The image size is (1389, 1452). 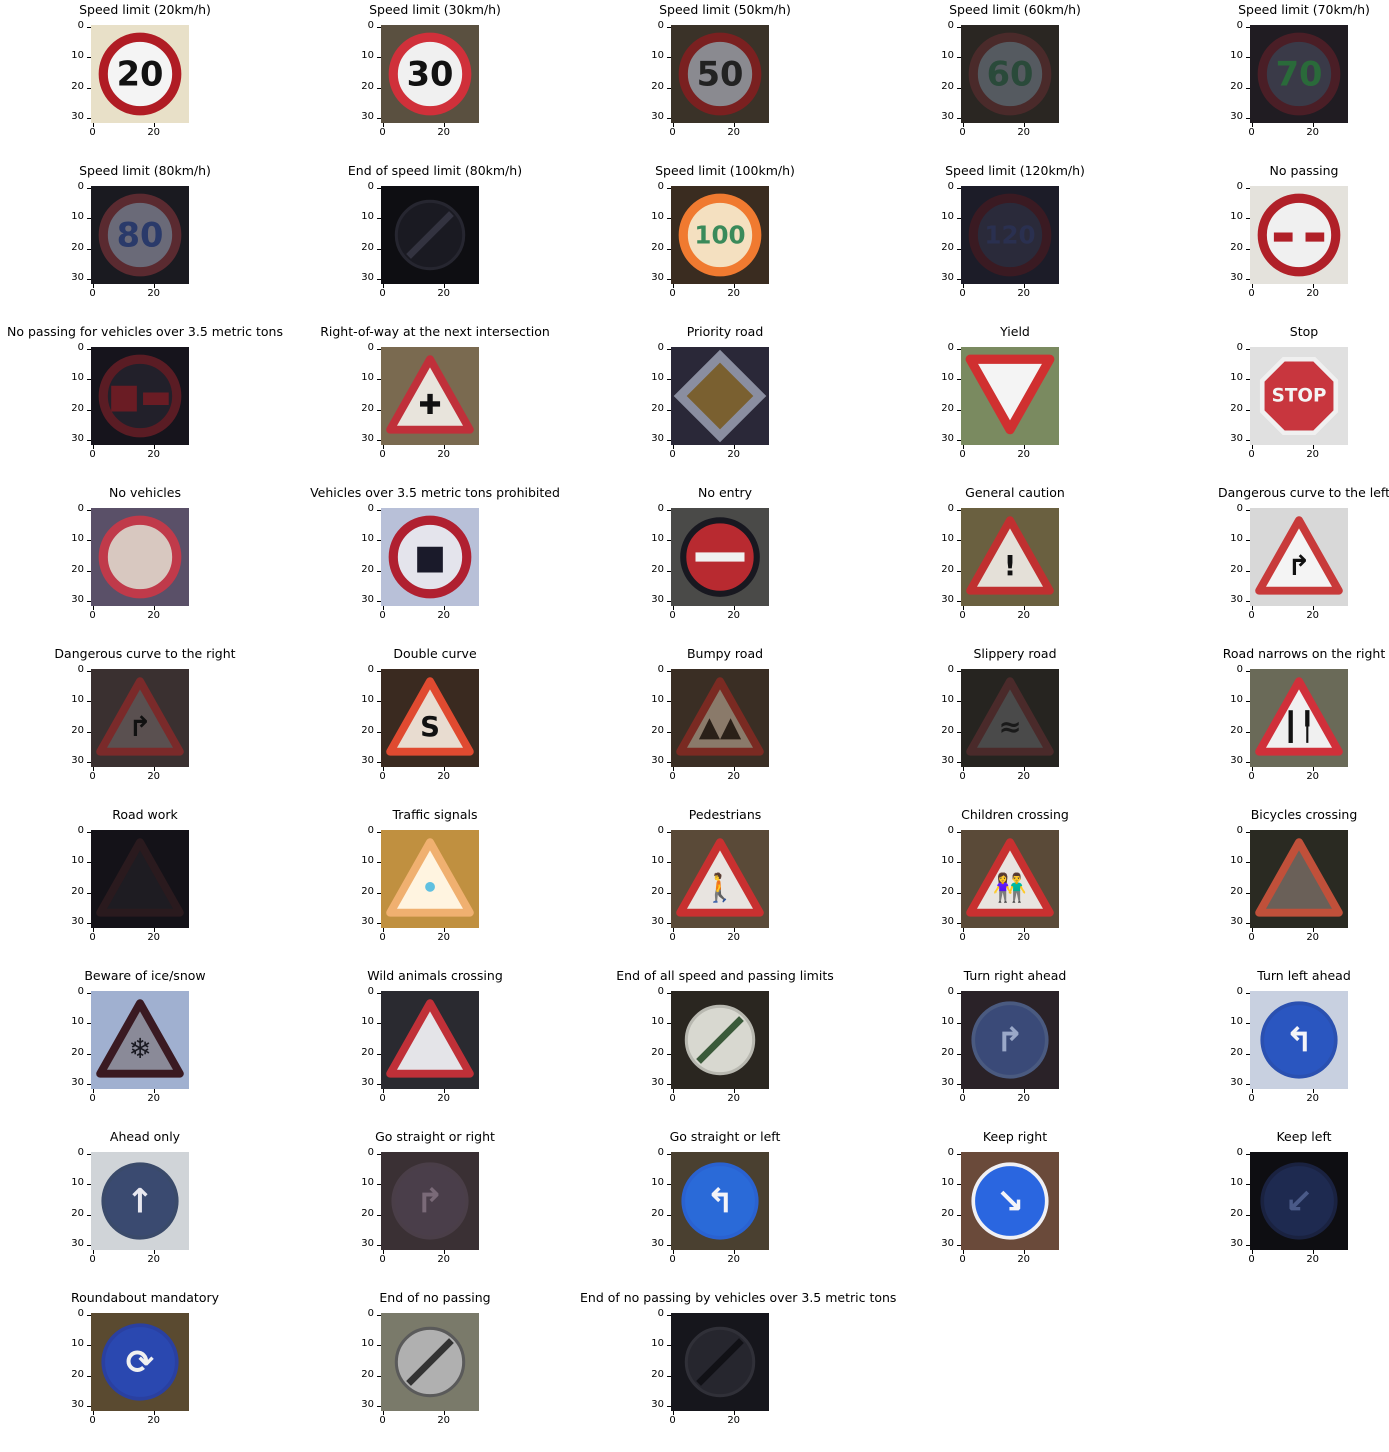 I want to click on no-passing-icon: ▬ ▬, so click(x=1299, y=235).